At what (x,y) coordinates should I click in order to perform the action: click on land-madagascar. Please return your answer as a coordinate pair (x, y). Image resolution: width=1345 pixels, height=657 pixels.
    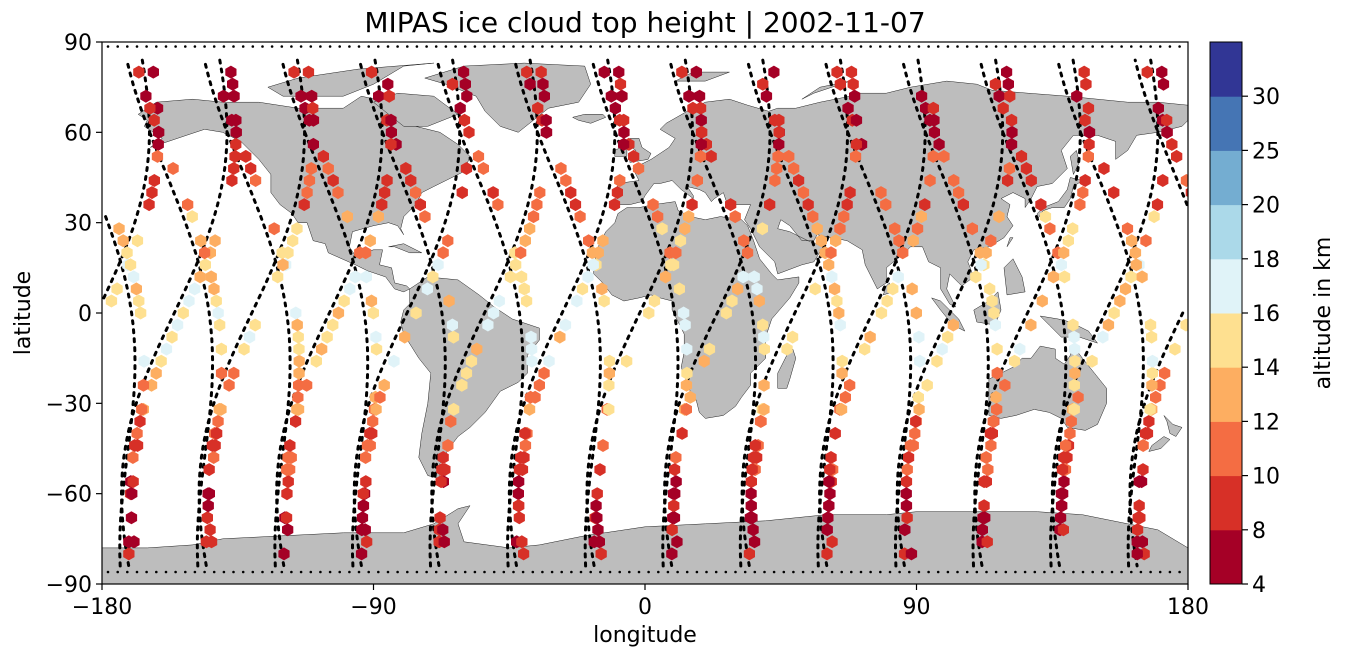
    Looking at the image, I should click on (787, 368).